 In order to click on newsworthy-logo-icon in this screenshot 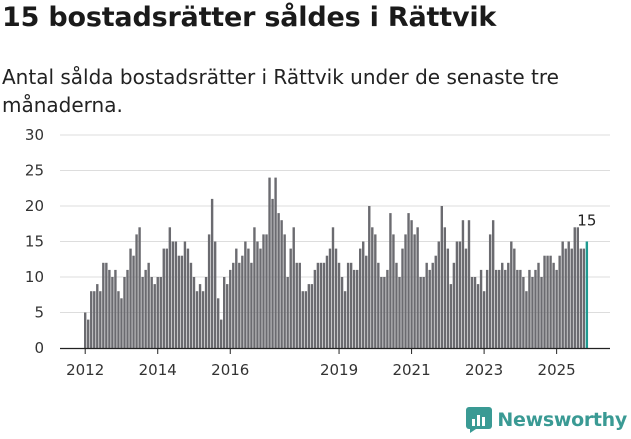, I will do `click(479, 420)`.